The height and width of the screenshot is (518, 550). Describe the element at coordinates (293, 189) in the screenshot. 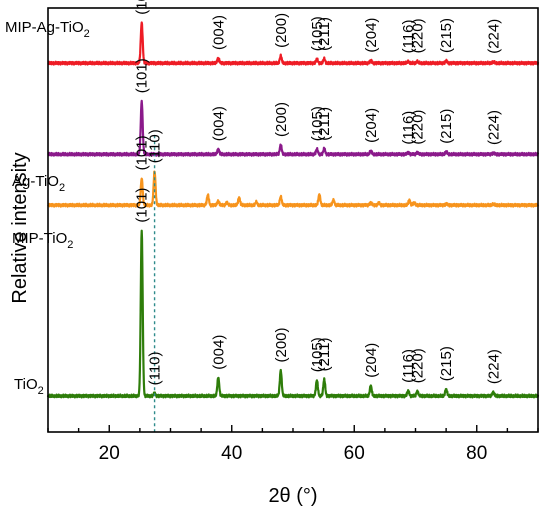

I see `series-line-mip-tio2` at that location.